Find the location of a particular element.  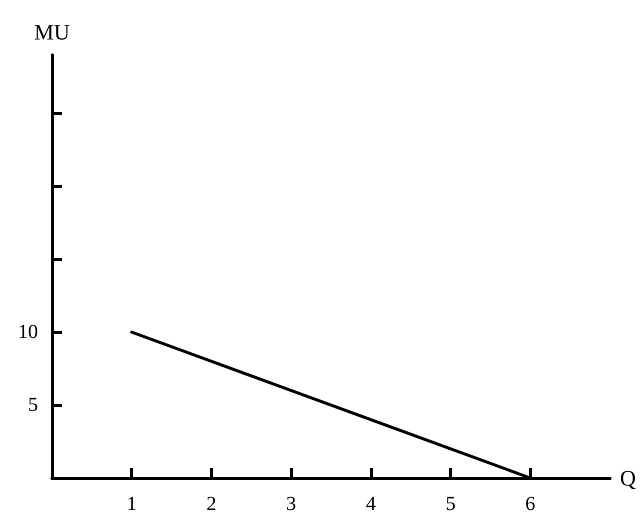

y-axis-title: MU is located at coordinates (52, 32).